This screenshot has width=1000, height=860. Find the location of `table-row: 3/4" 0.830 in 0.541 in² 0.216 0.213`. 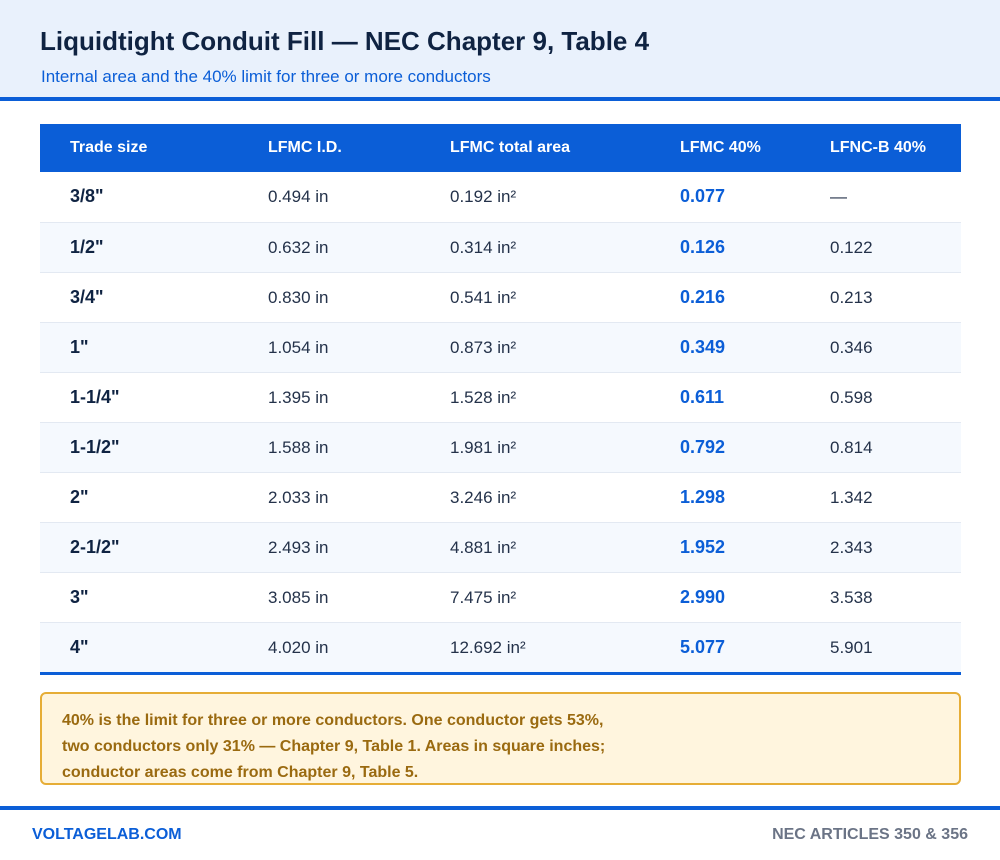

table-row: 3/4" 0.830 in 0.541 in² 0.216 0.213 is located at coordinates (500, 297).